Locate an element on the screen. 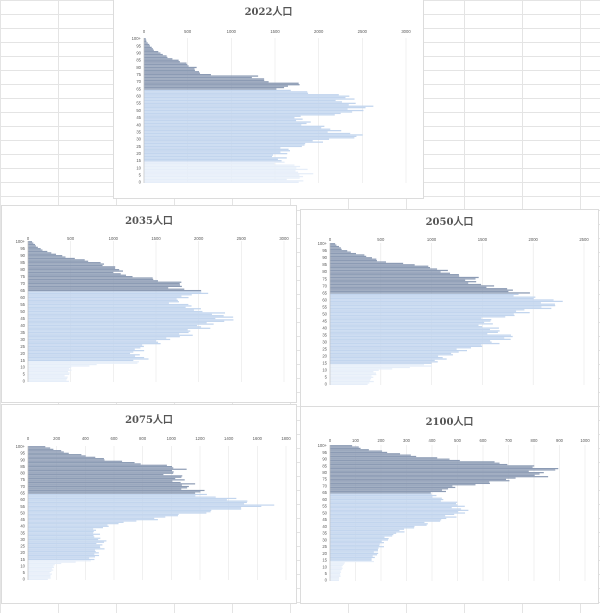 The height and width of the screenshot is (613, 600). y-tick-label: 70 is located at coordinates (22, 283).